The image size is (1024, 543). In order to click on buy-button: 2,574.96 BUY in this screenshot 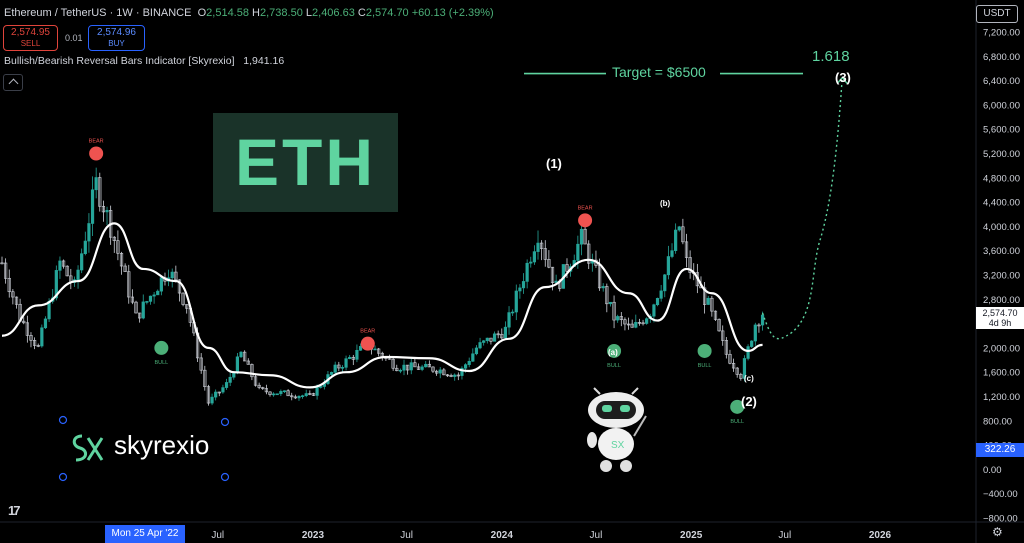, I will do `click(116, 38)`.